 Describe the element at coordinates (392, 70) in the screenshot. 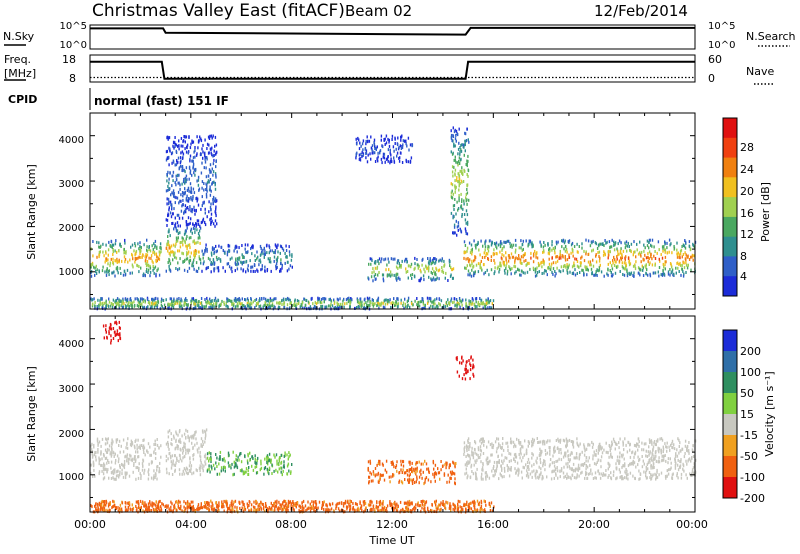

I see `frequency-line` at that location.